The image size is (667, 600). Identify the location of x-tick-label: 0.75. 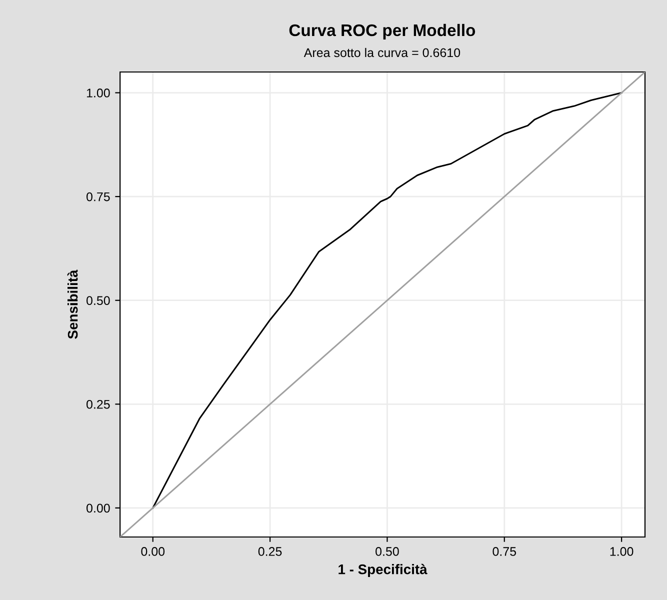
(504, 551).